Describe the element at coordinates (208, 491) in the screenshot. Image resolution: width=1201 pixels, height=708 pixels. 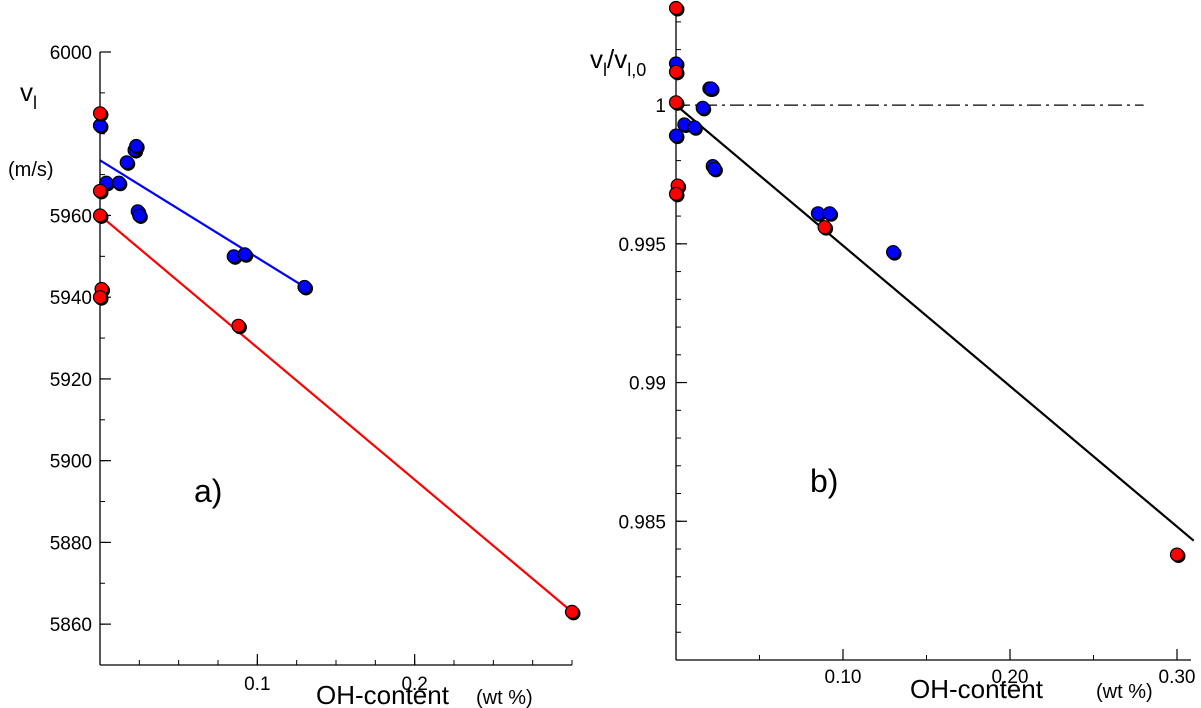
I see `panel-a-label: a)` at that location.